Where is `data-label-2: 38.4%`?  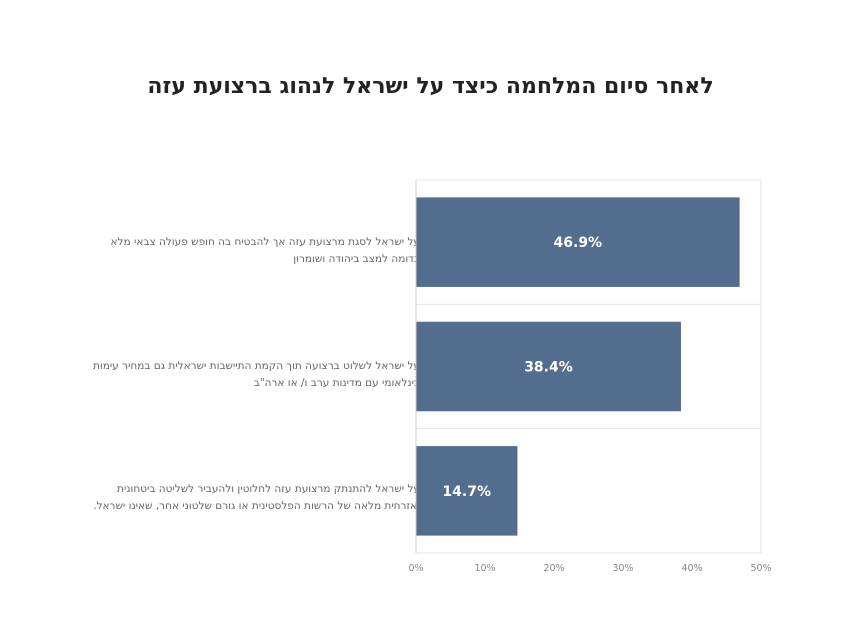
data-label-2: 38.4% is located at coordinates (548, 368).